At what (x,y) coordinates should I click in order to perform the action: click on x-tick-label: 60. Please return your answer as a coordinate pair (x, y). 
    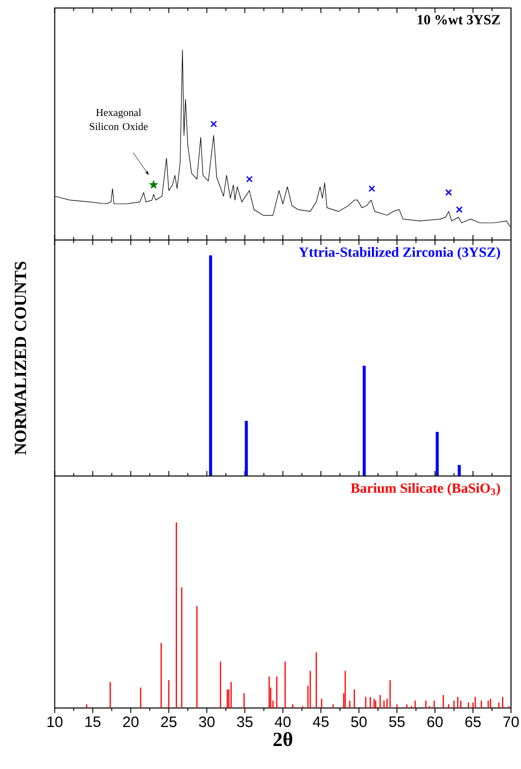
    Looking at the image, I should click on (435, 722).